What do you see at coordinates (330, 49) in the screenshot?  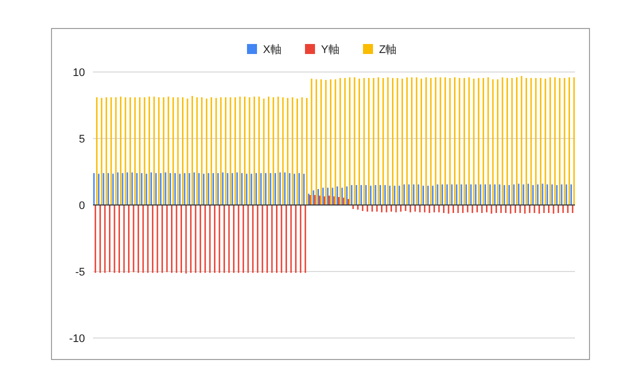 I see `legend-label: Y軸` at bounding box center [330, 49].